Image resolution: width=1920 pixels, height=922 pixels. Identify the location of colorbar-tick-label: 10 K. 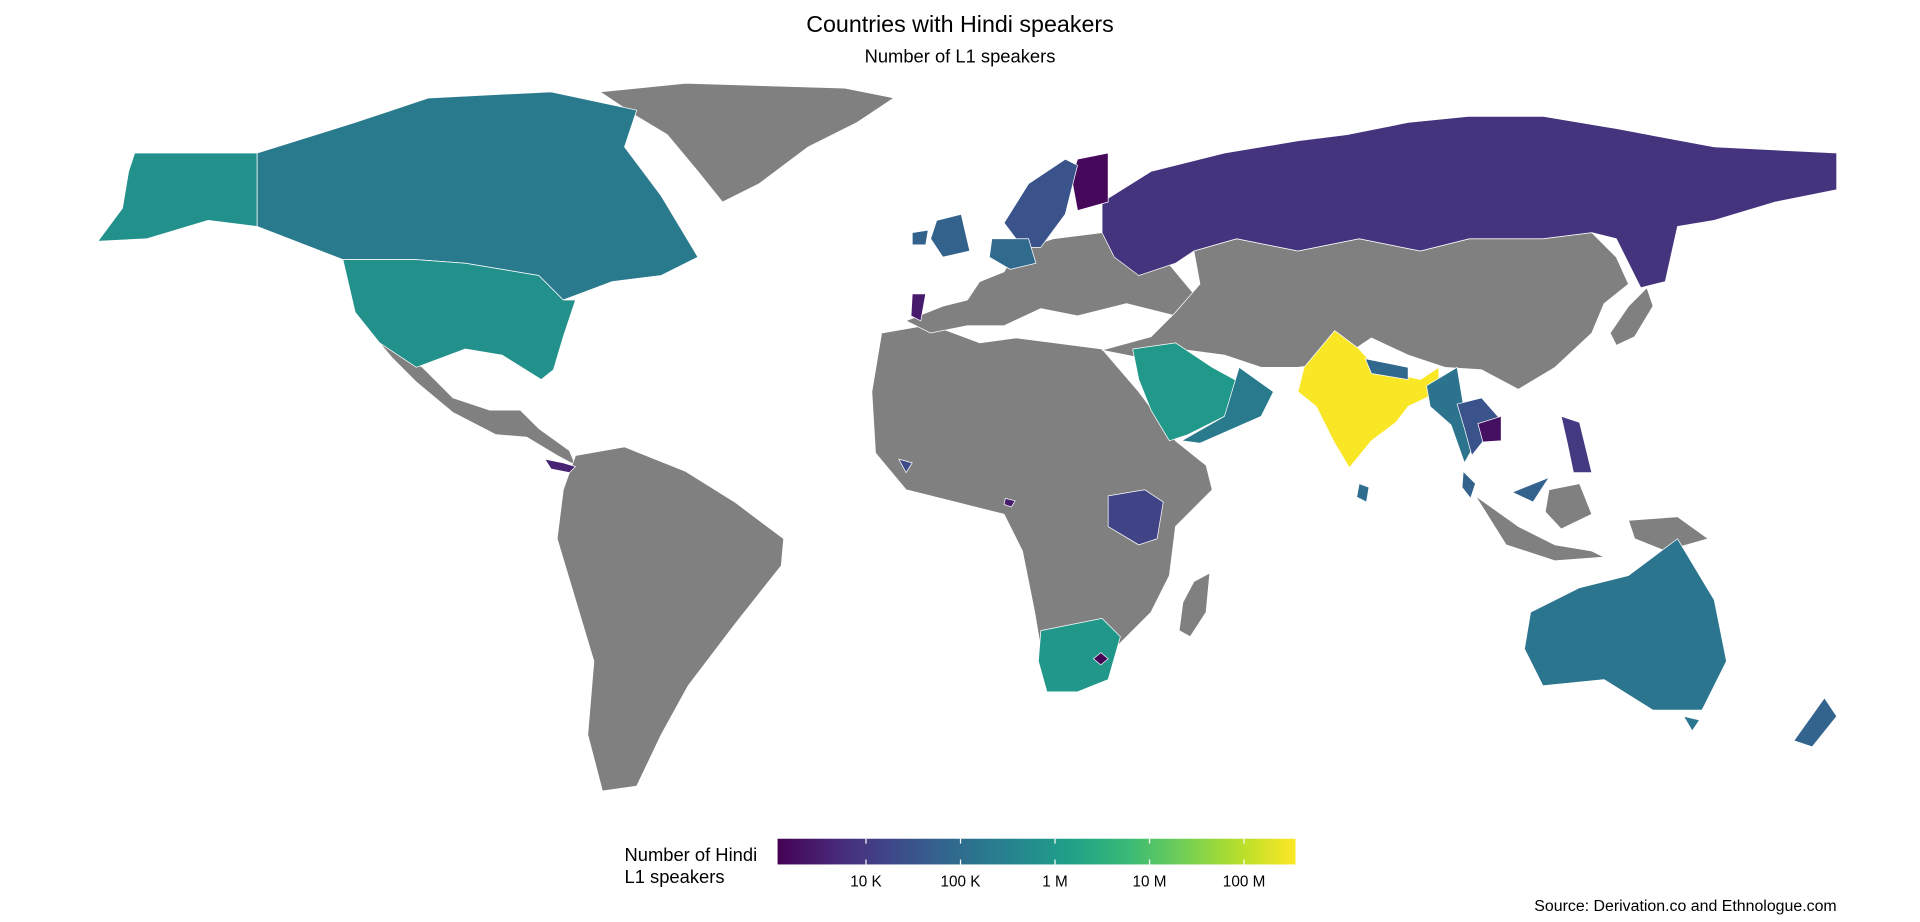
(866, 881).